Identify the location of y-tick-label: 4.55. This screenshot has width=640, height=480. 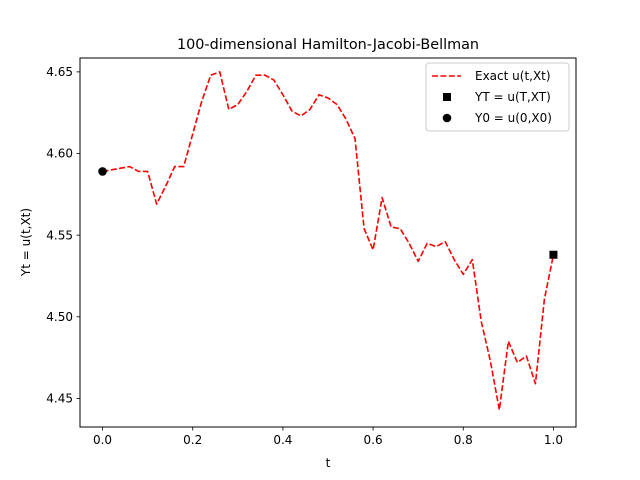
(59, 235).